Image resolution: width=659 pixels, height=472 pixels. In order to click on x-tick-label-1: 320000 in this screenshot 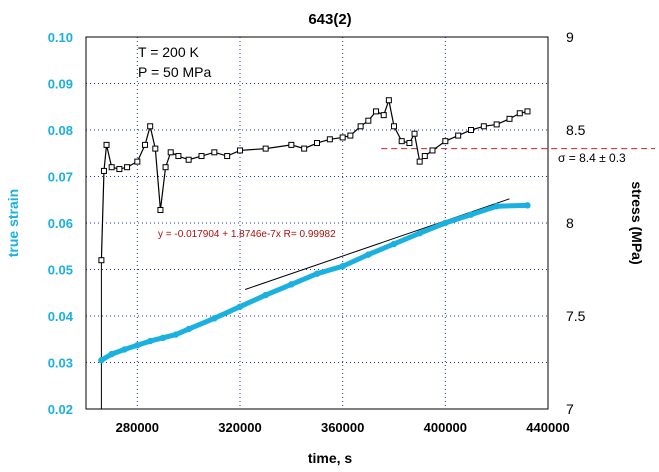, I will do `click(239, 427)`.